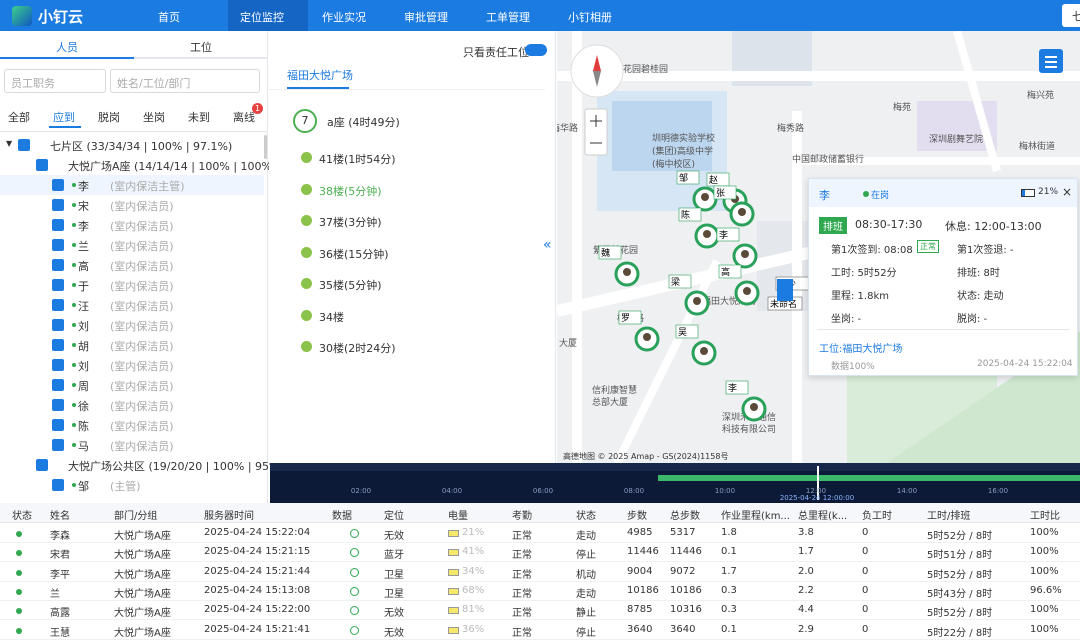 The height and width of the screenshot is (640, 1080). Describe the element at coordinates (1046, 590) in the screenshot. I see `cell: 96.6%` at that location.